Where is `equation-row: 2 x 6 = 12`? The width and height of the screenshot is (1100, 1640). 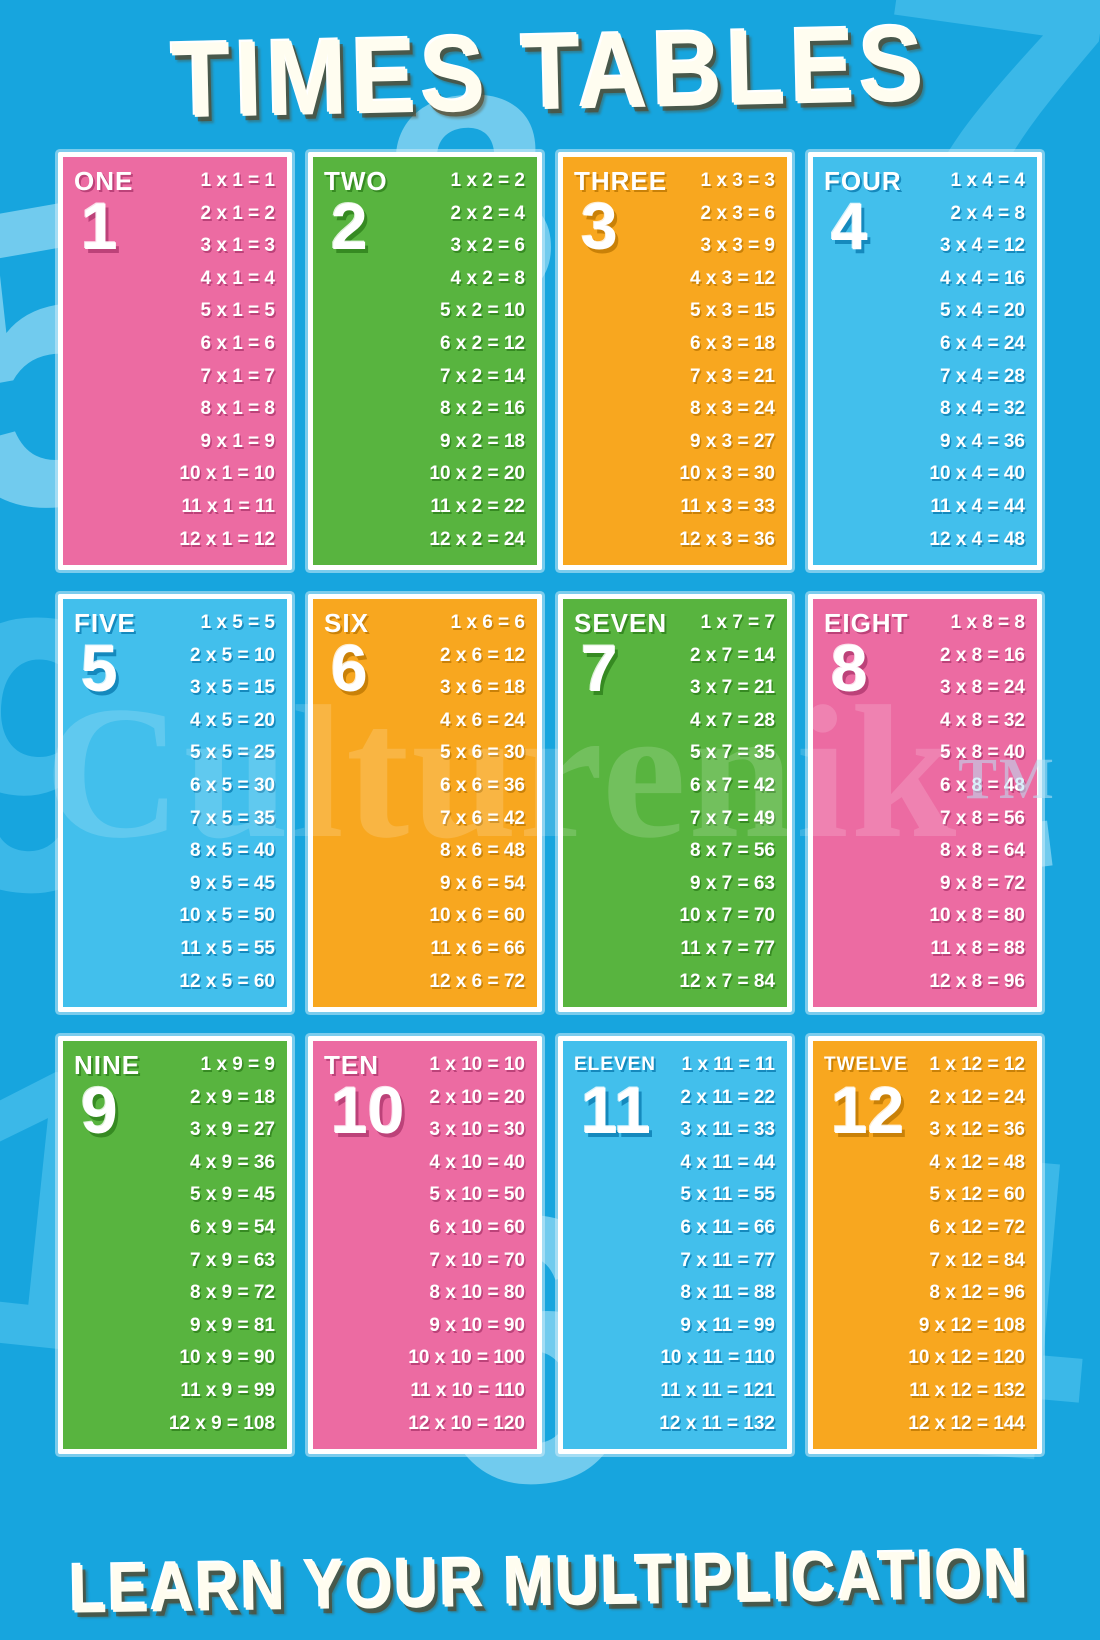
equation-row: 2 x 6 = 12 is located at coordinates (482, 655).